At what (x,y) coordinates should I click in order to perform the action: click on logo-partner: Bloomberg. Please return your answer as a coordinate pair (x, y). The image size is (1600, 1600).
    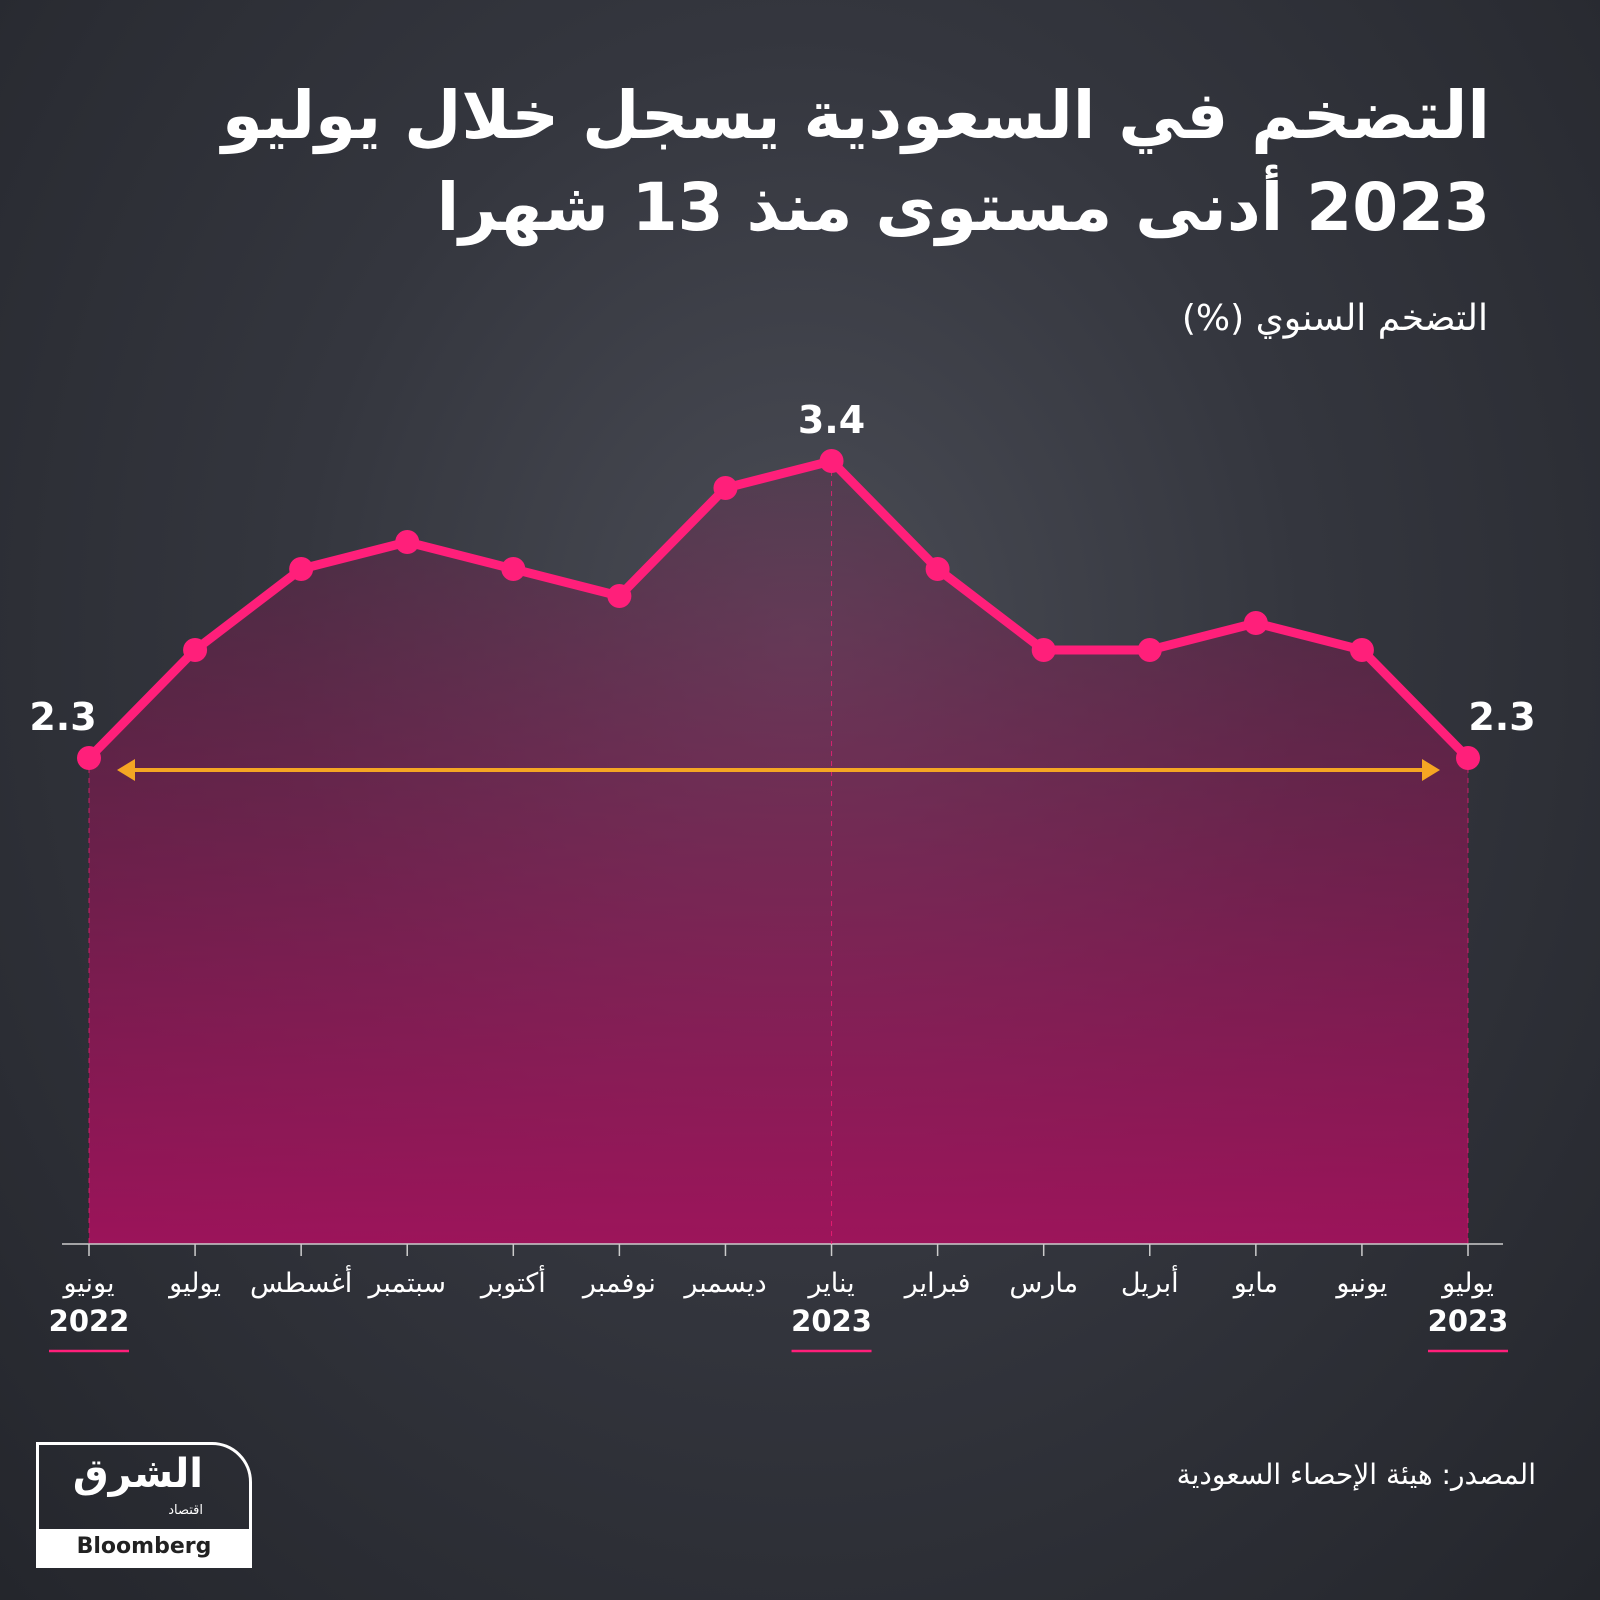
    Looking at the image, I should click on (144, 1547).